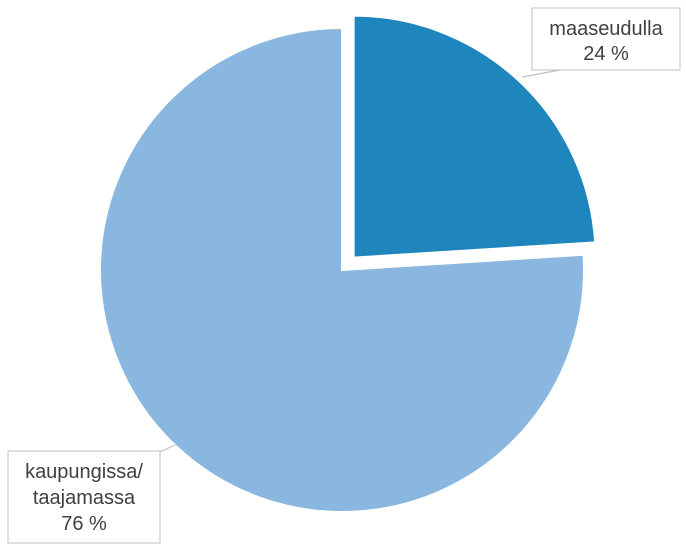 The image size is (686, 544). What do you see at coordinates (167, 448) in the screenshot?
I see `leader-line-kaupungissa` at bounding box center [167, 448].